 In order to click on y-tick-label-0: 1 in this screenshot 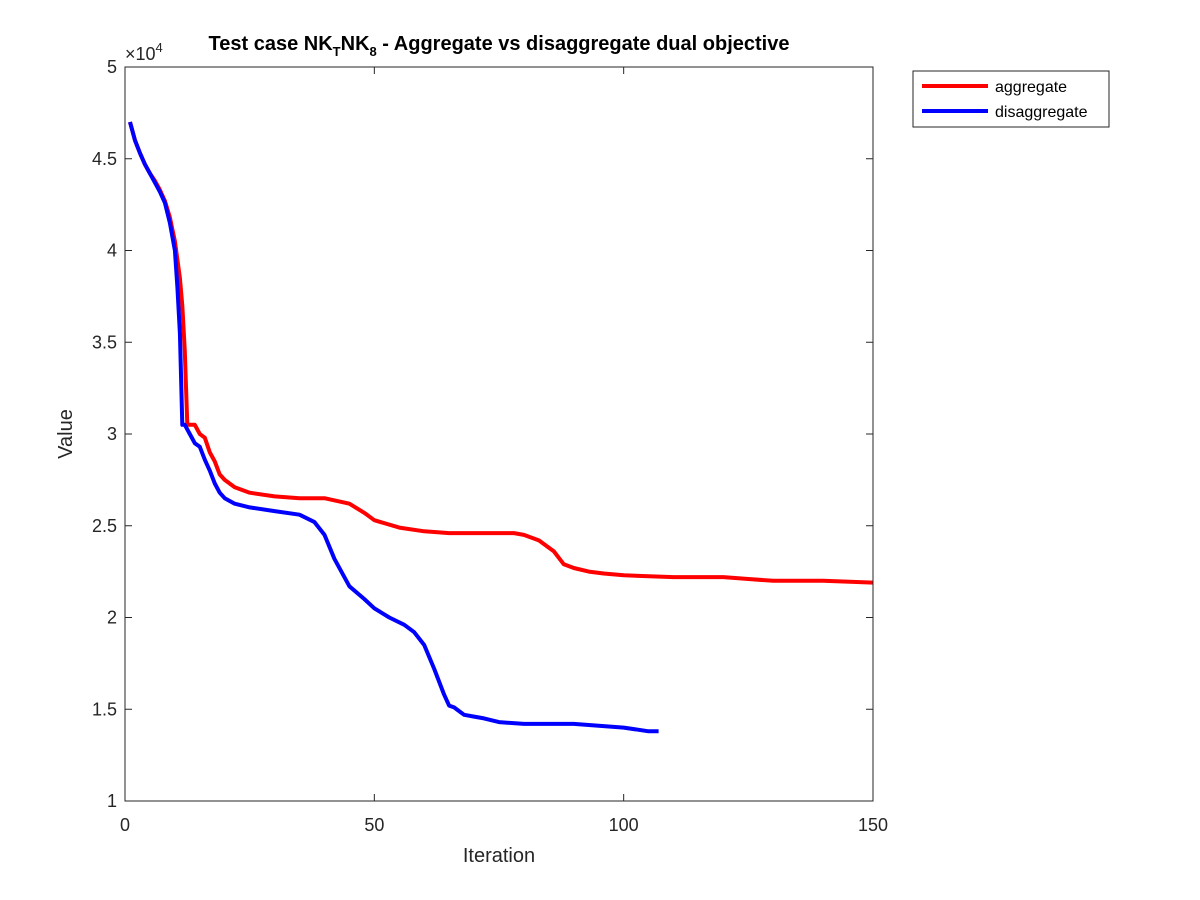, I will do `click(112, 801)`.